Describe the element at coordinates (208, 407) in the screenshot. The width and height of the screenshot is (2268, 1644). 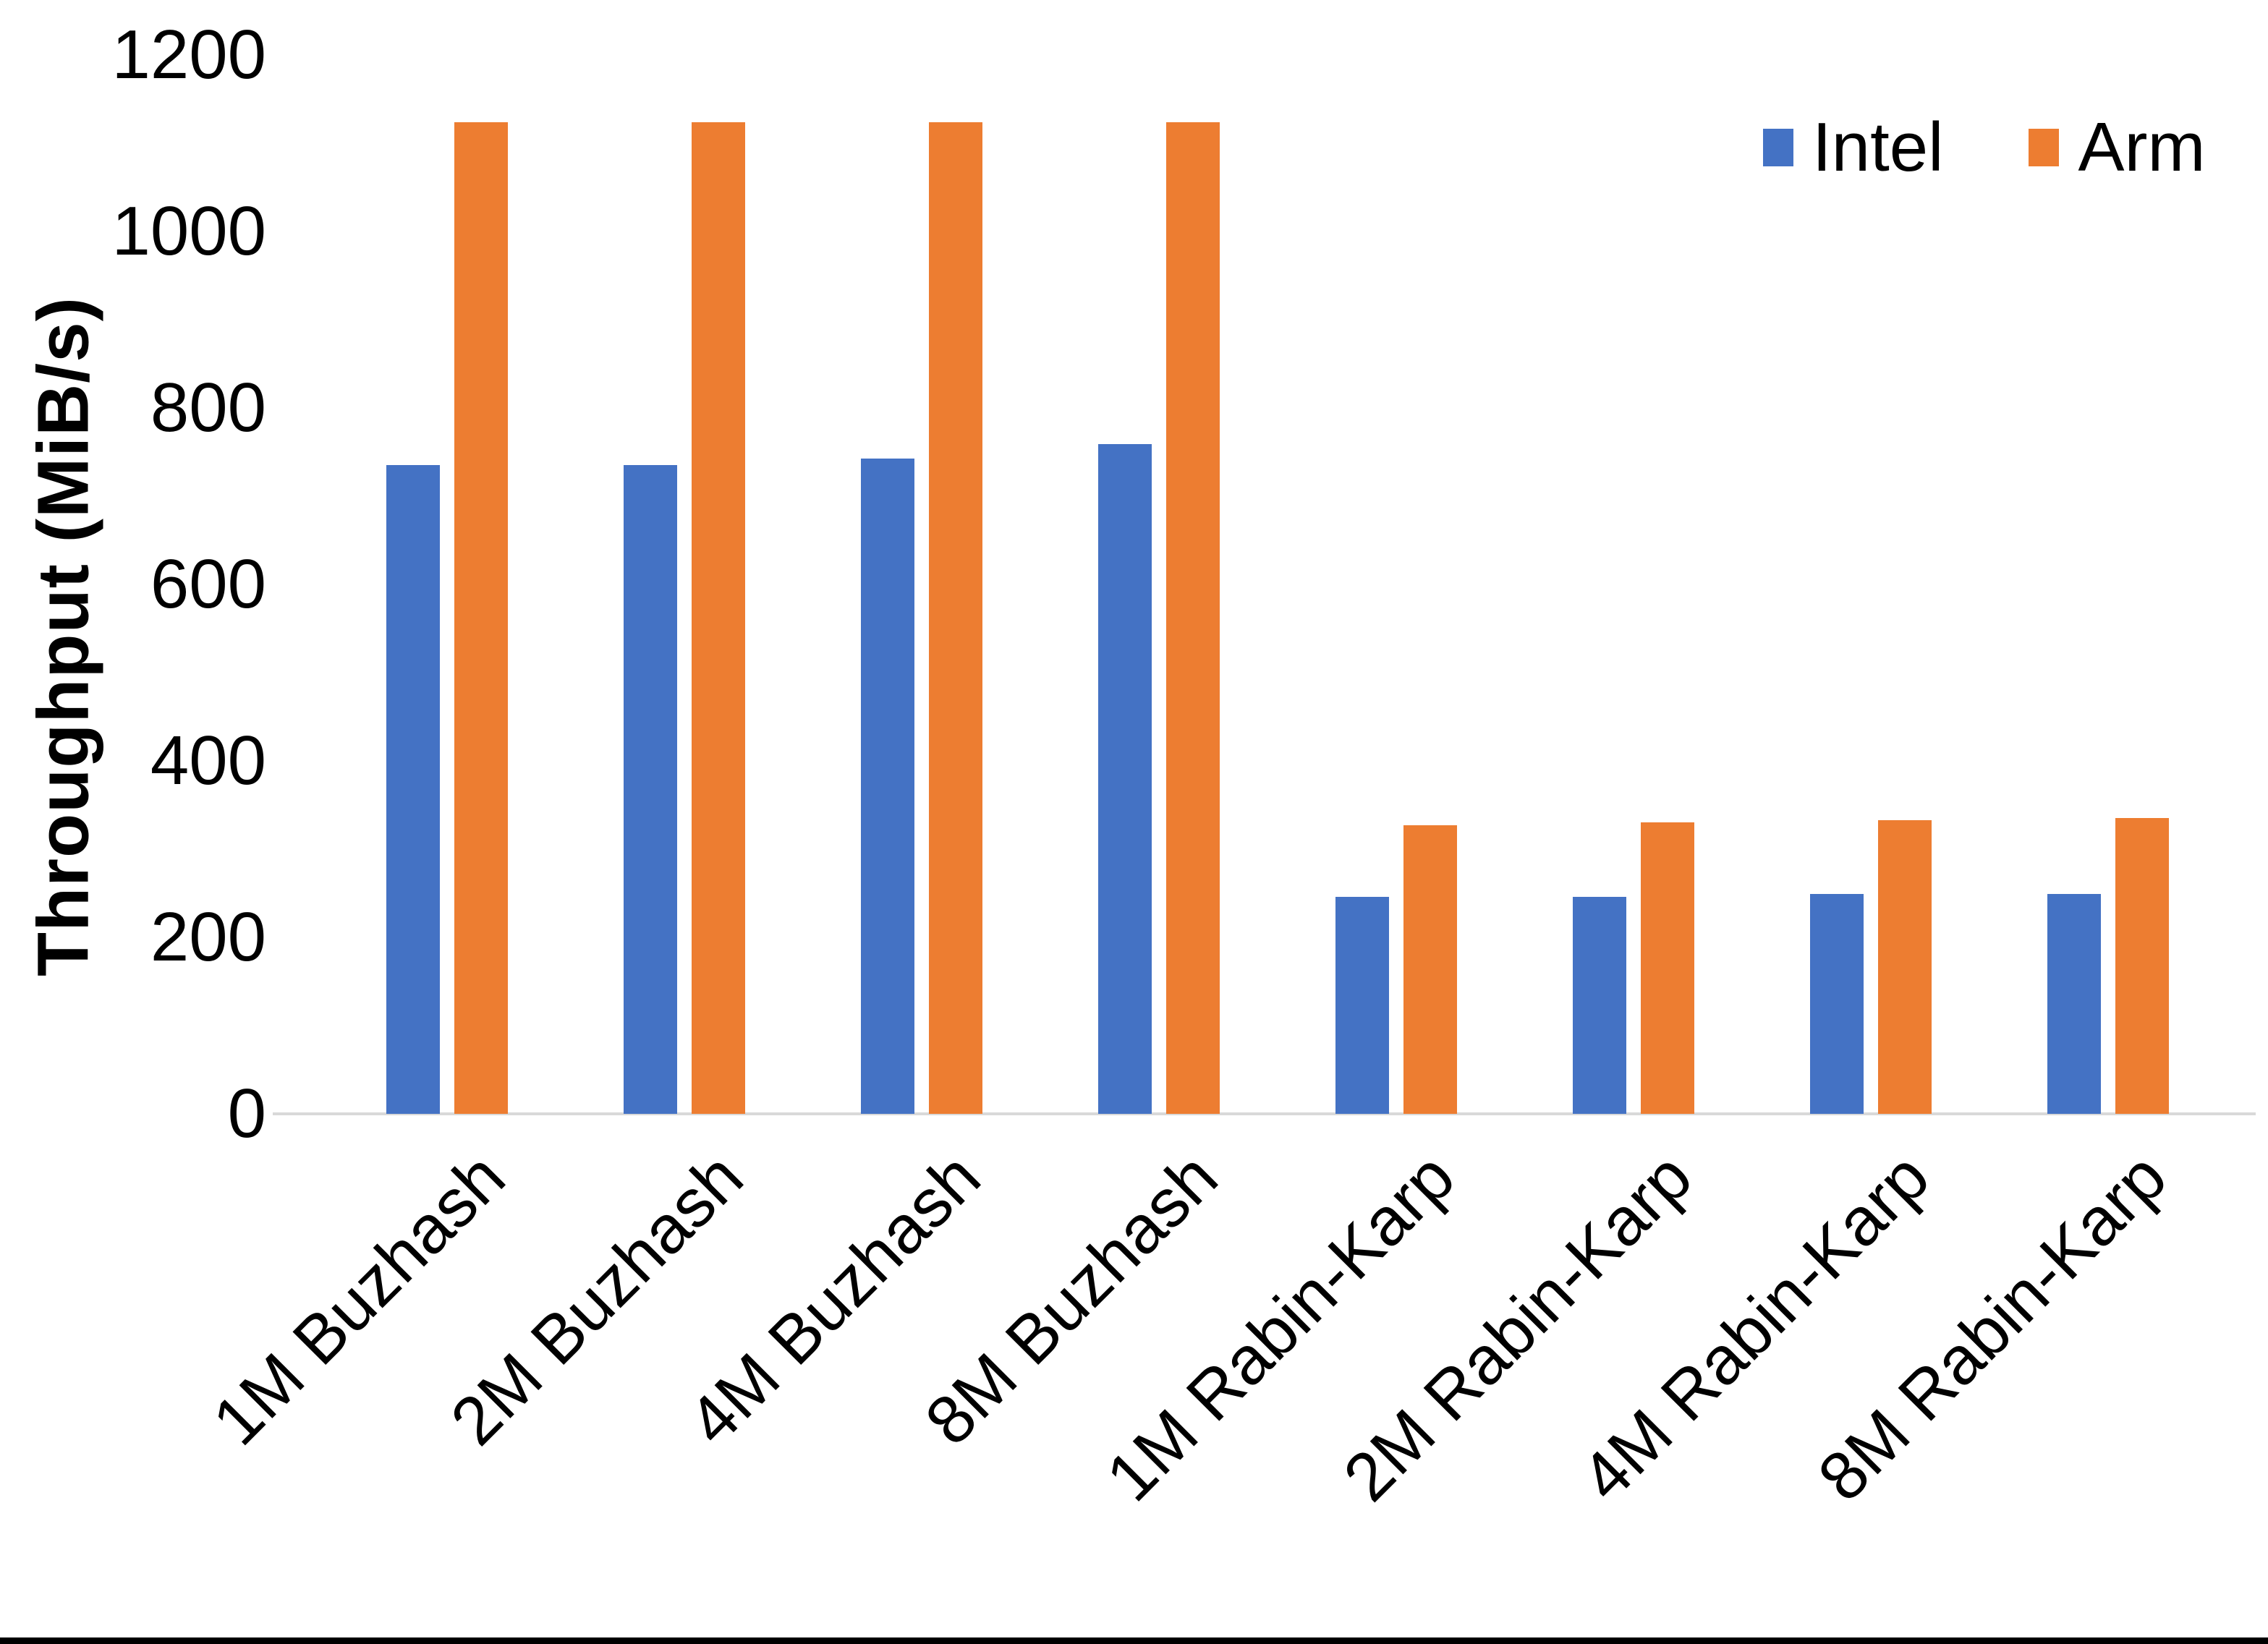
I see `y-tick-label-800: 800` at that location.